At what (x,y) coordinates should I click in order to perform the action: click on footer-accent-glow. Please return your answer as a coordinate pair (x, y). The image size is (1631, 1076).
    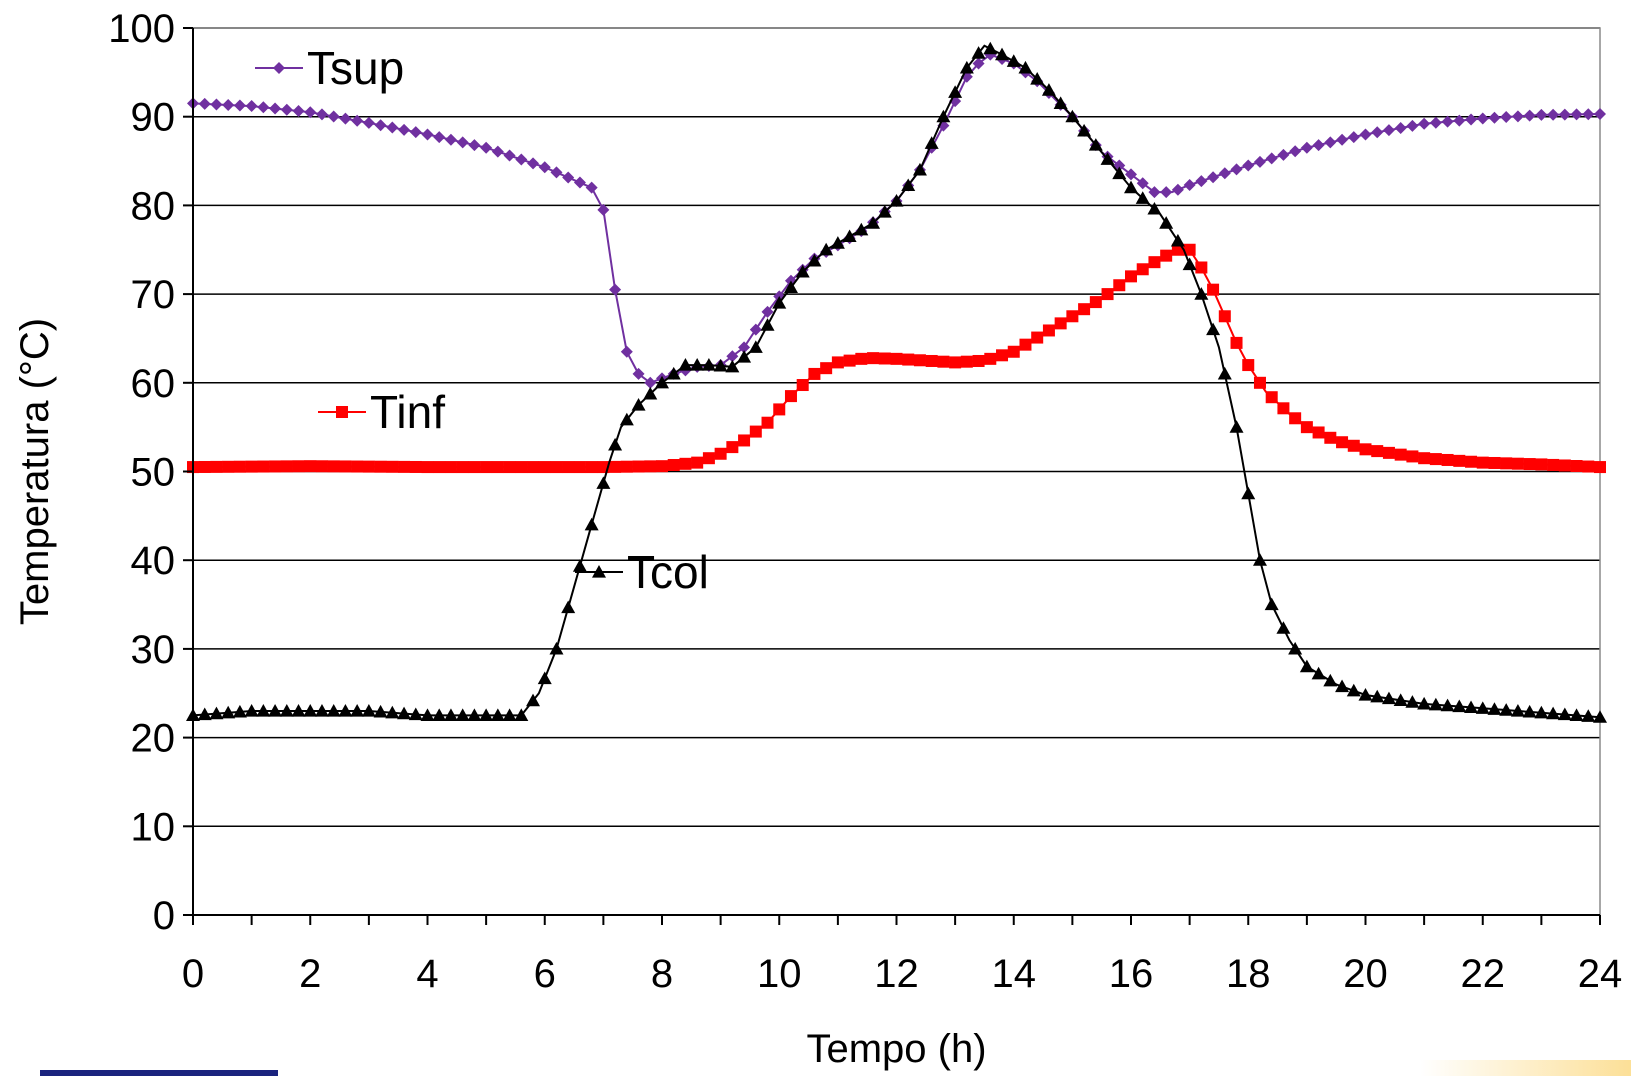
    Looking at the image, I should click on (1525, 1068).